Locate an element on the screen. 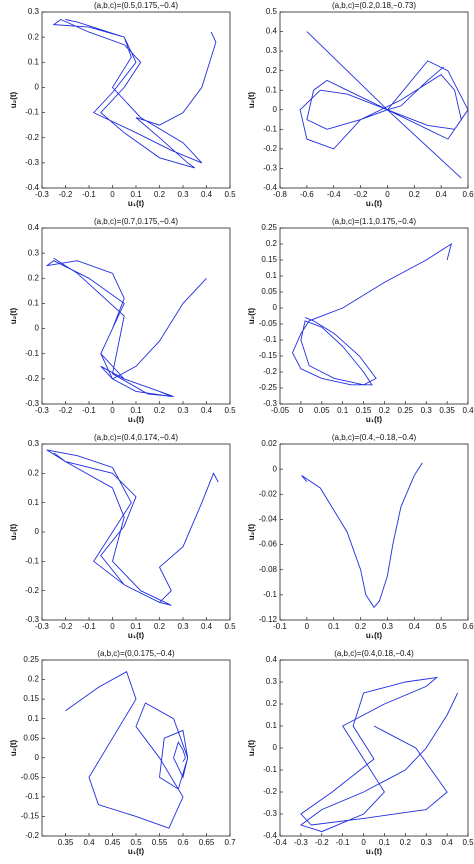  y-tick-label: -0.05 is located at coordinates (268, 323).